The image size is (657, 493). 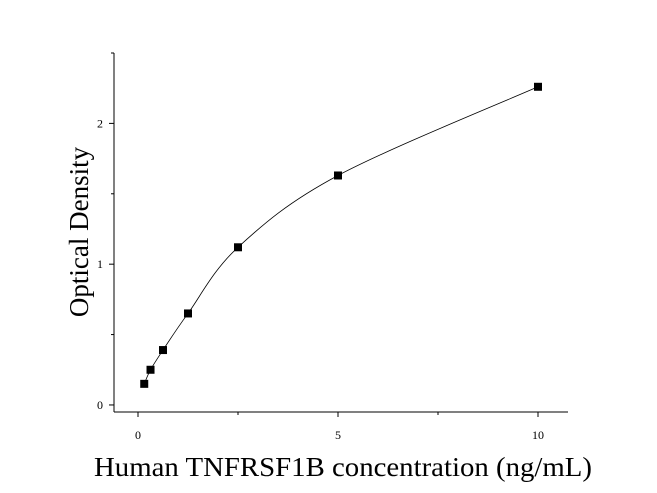 I want to click on x-tick-label: 0, so click(x=138, y=435).